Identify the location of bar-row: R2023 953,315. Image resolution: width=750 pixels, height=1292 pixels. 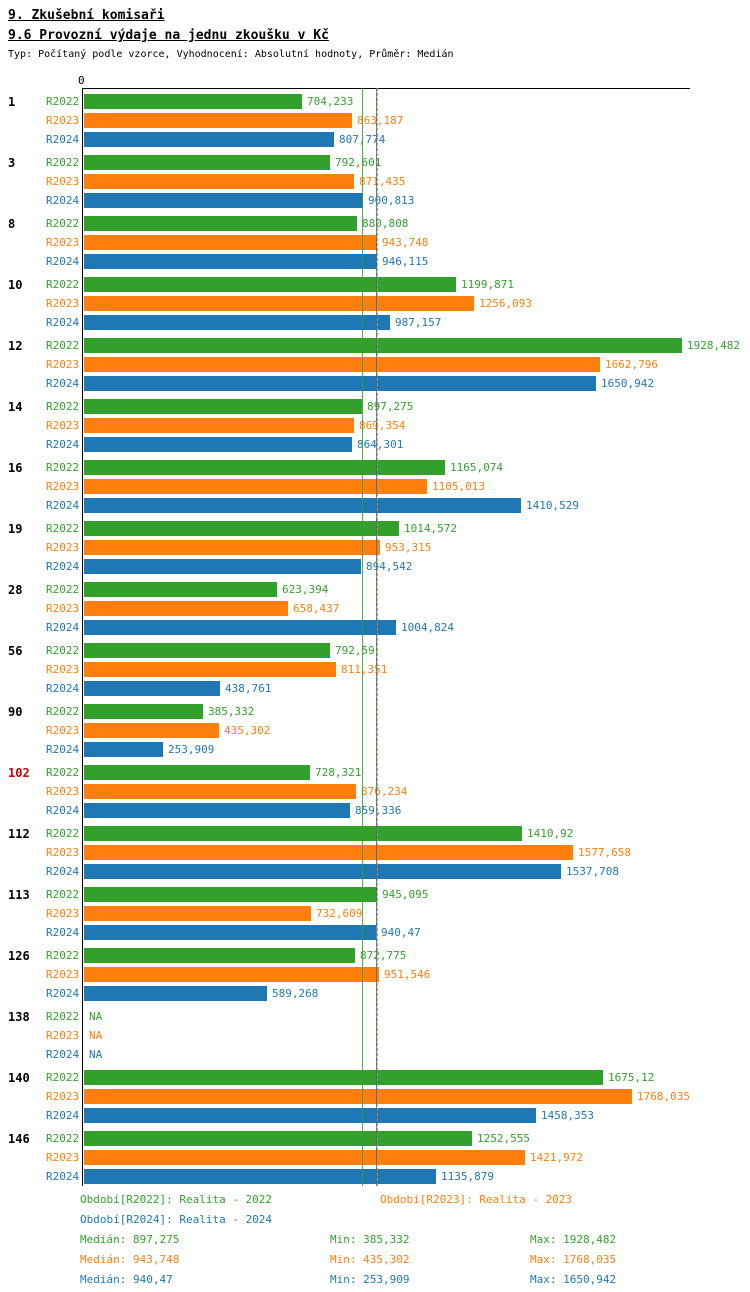
(375, 547).